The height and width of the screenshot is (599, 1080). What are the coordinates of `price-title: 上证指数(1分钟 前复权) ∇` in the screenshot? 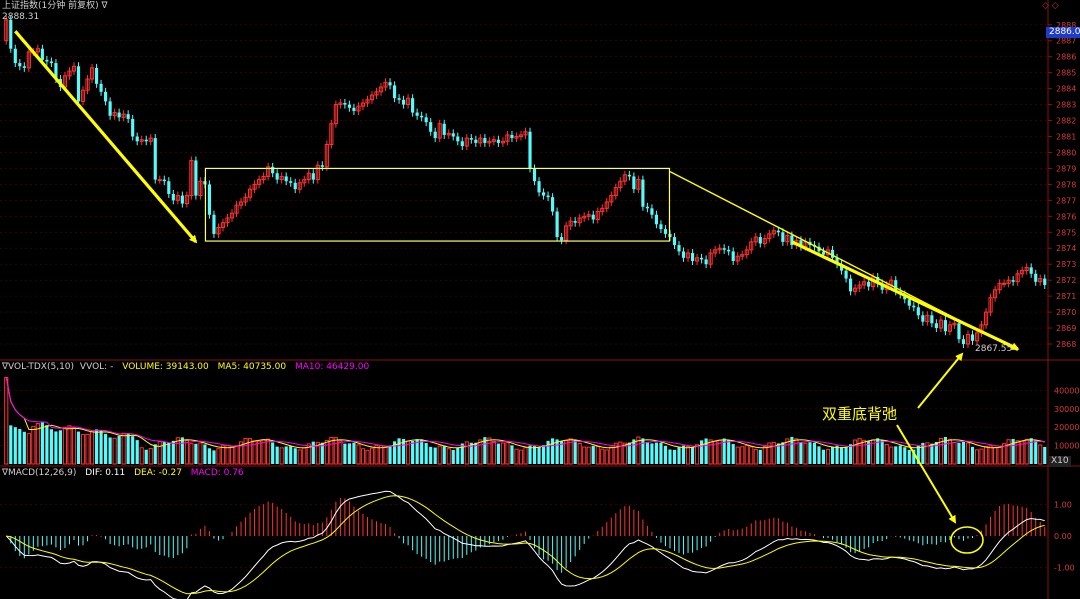 It's located at (55, 6).